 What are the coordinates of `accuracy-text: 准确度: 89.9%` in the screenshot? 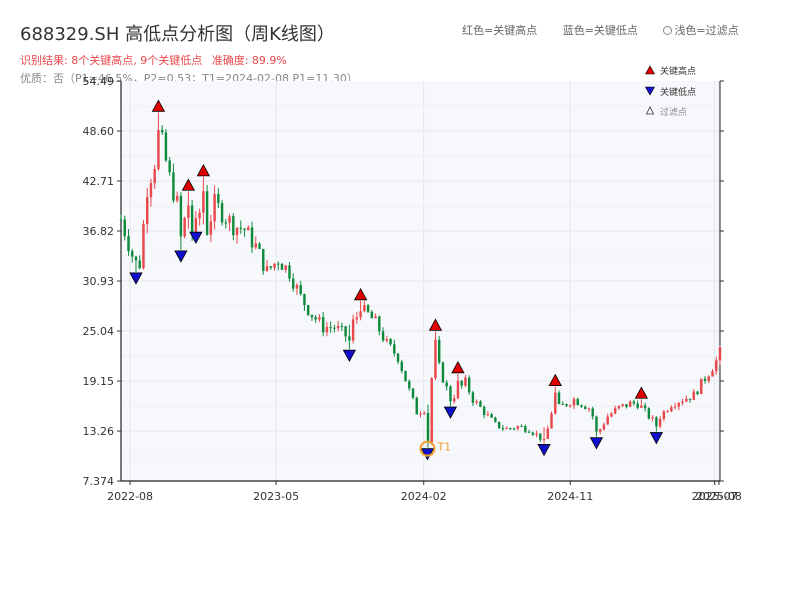 It's located at (249, 60).